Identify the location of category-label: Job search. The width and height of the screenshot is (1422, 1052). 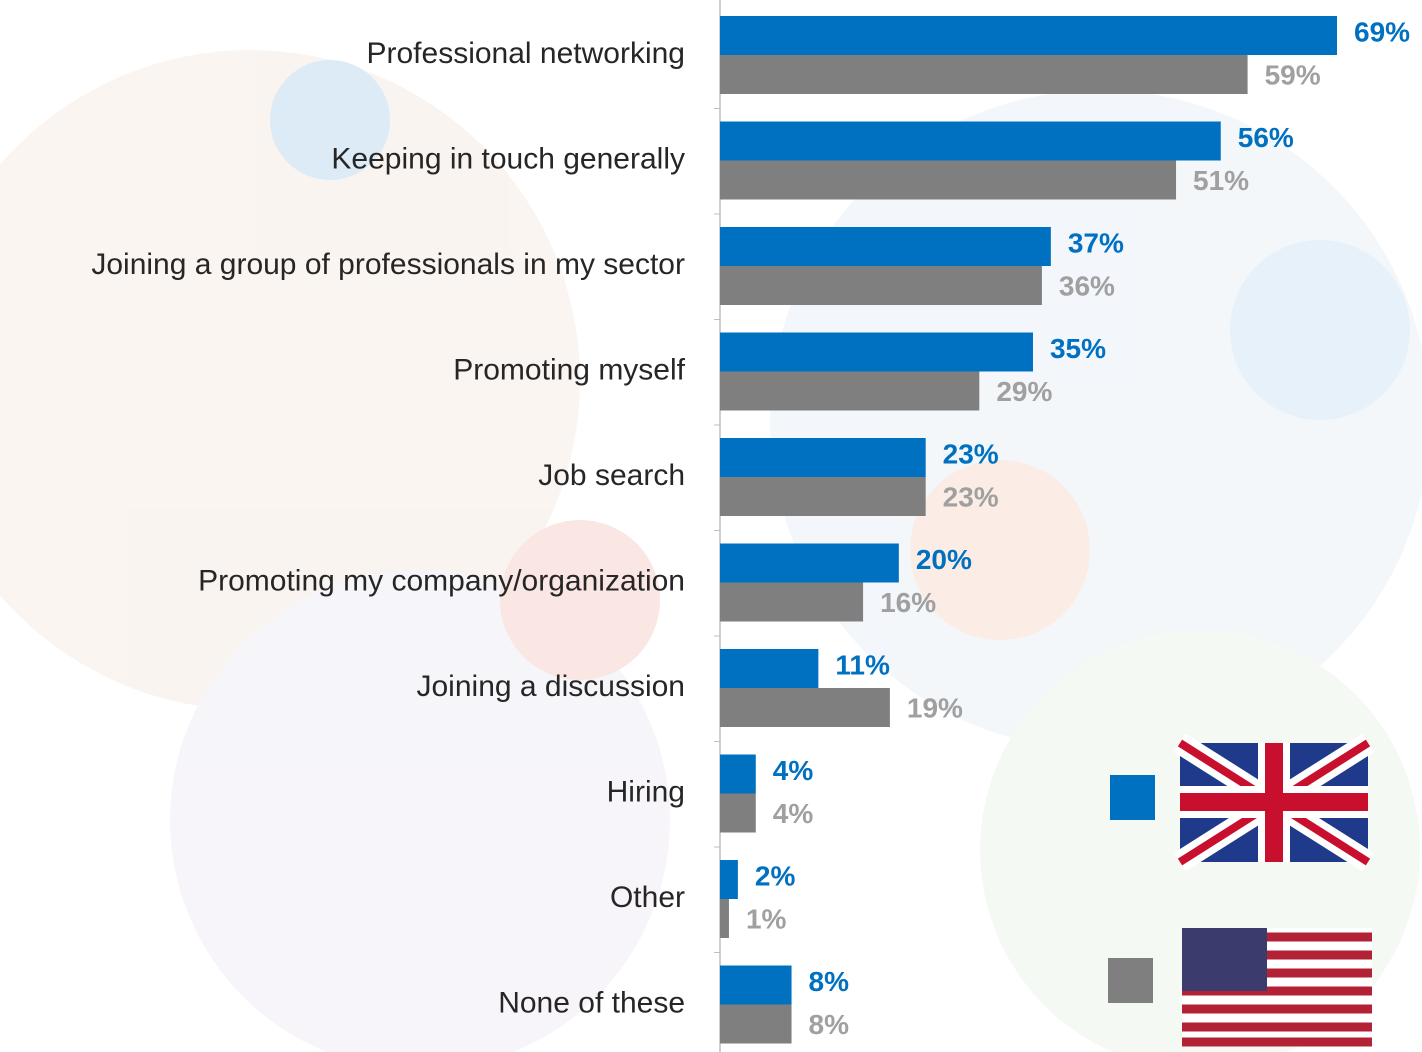
(611, 475).